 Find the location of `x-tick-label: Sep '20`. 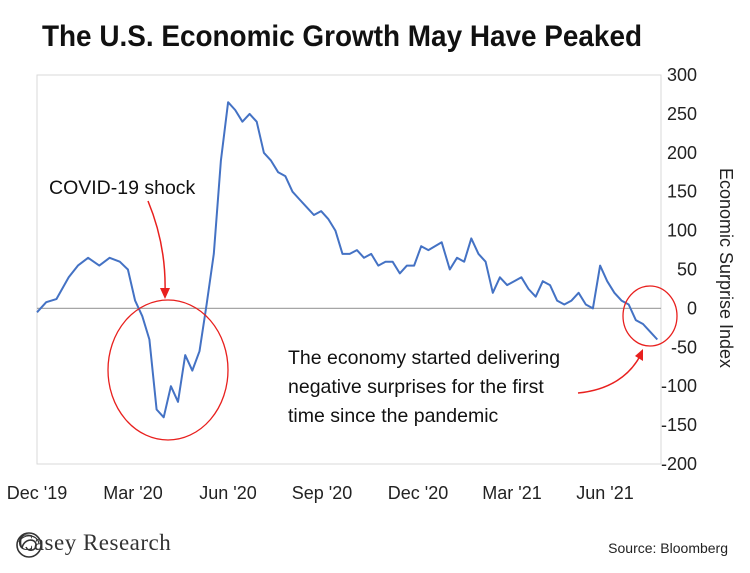

x-tick-label: Sep '20 is located at coordinates (322, 493).